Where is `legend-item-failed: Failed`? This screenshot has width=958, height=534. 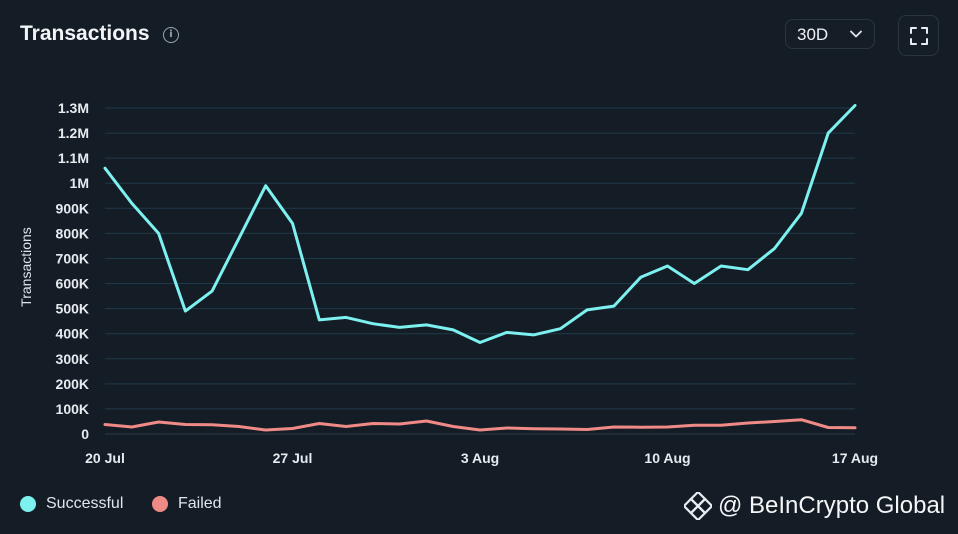 legend-item-failed: Failed is located at coordinates (187, 504).